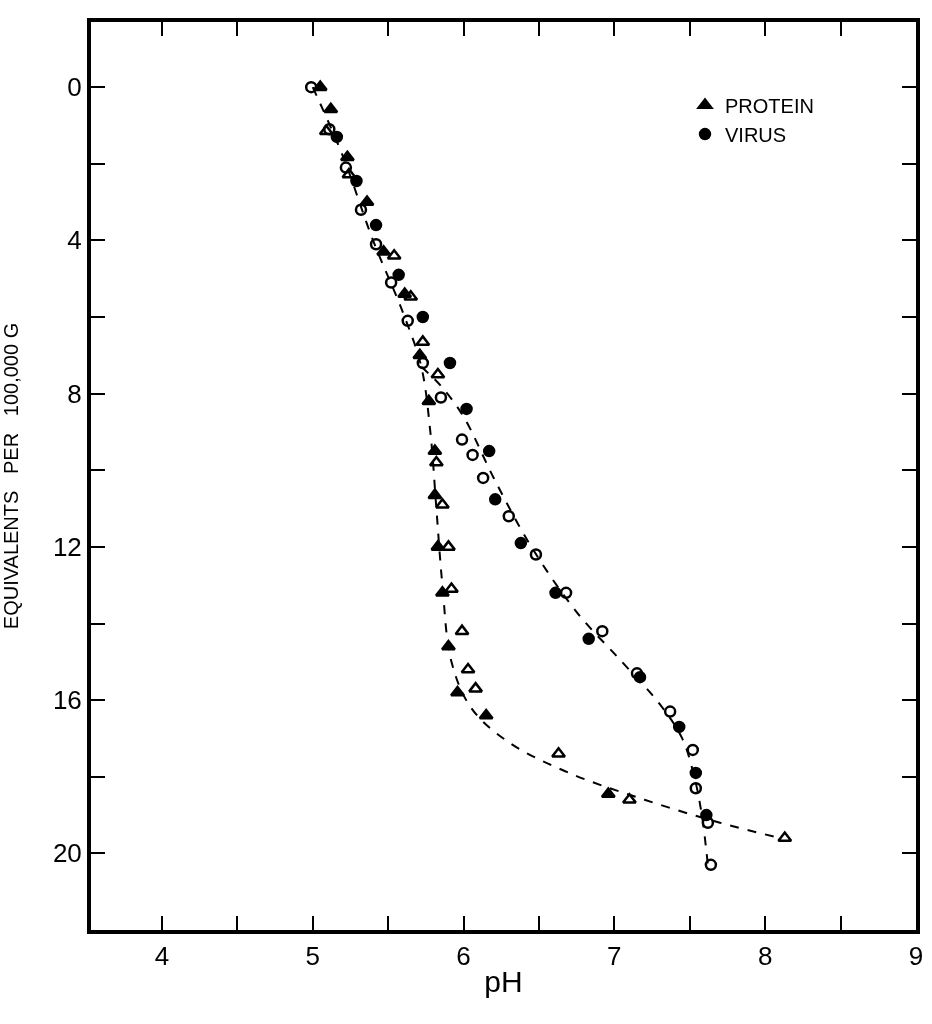  What do you see at coordinates (503, 982) in the screenshot?
I see `x-axis-title: pH` at bounding box center [503, 982].